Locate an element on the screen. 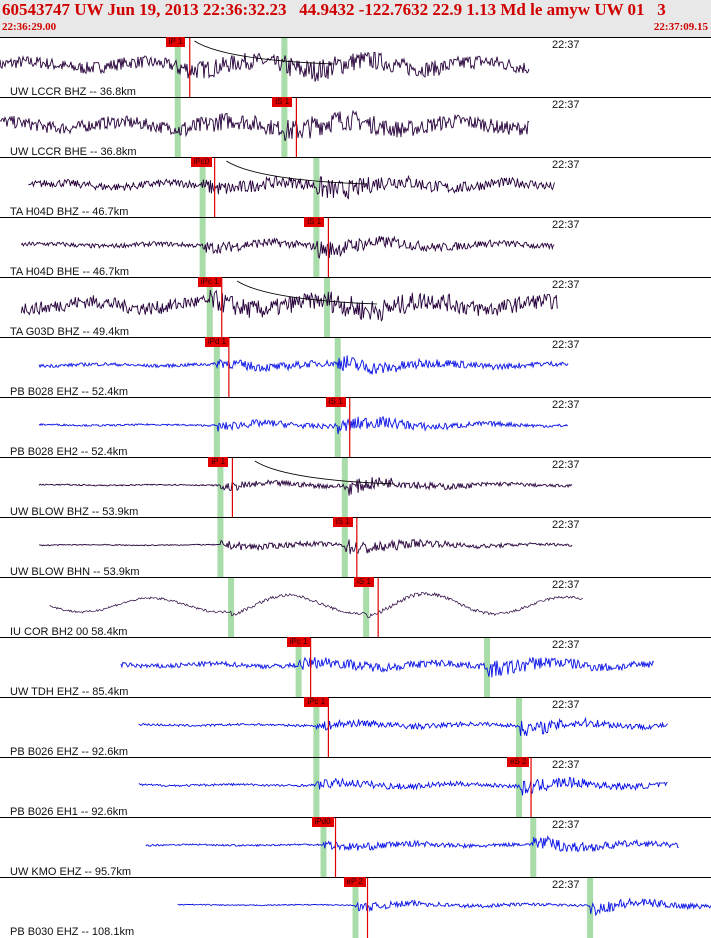  start-time: 22:36:29.00 is located at coordinates (29, 27).